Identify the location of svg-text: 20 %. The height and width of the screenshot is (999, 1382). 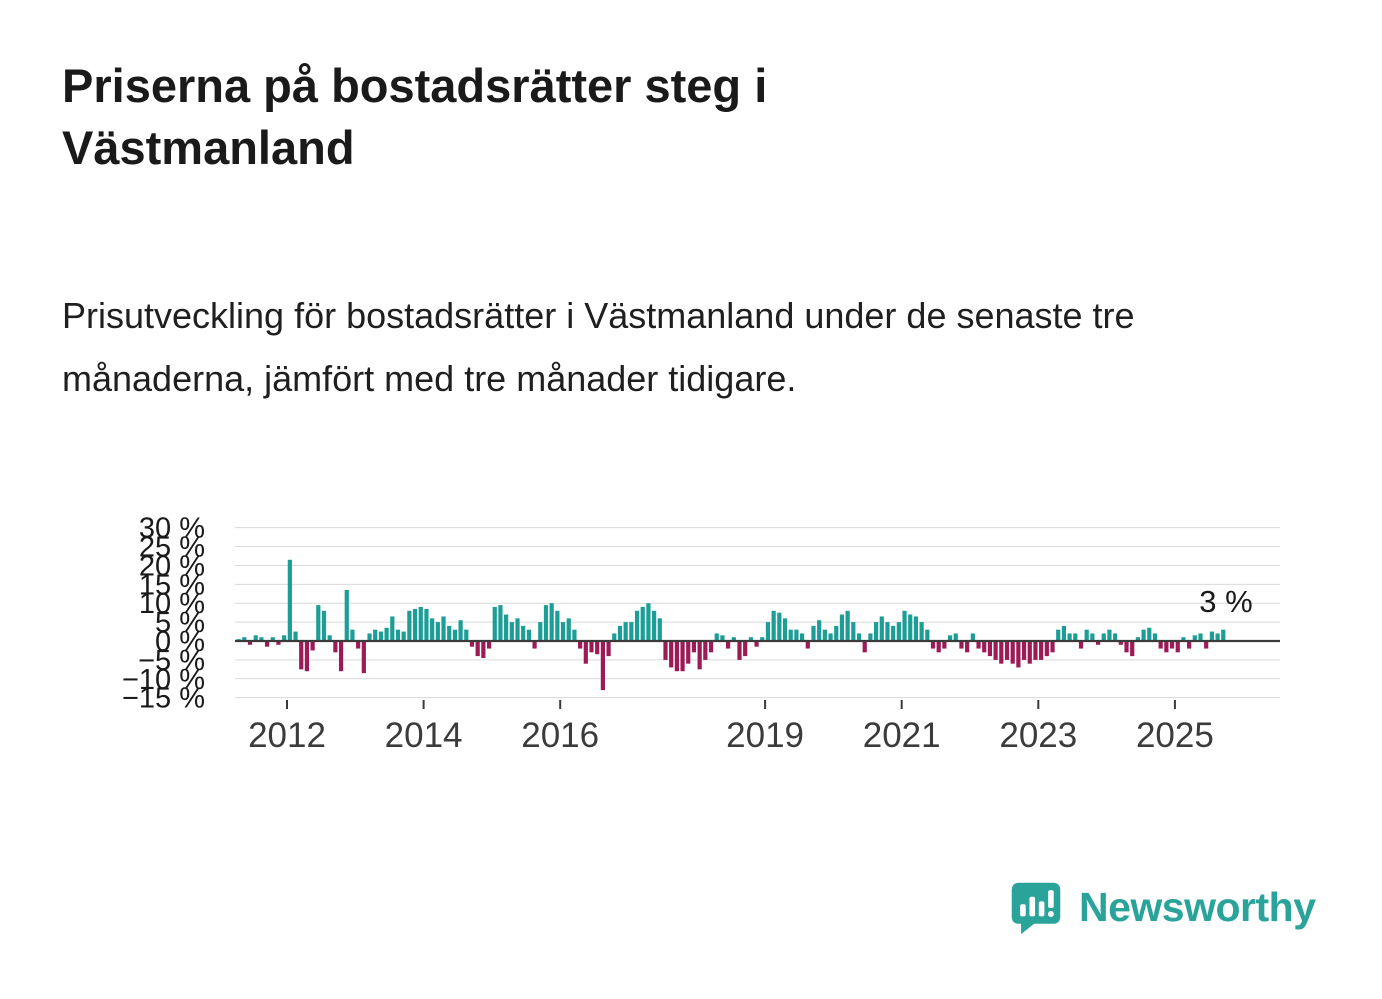
(172, 566).